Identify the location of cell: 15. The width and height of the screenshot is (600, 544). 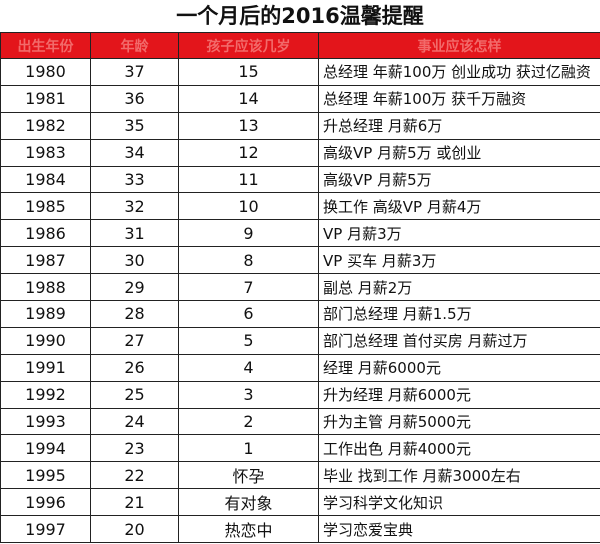
(248, 72).